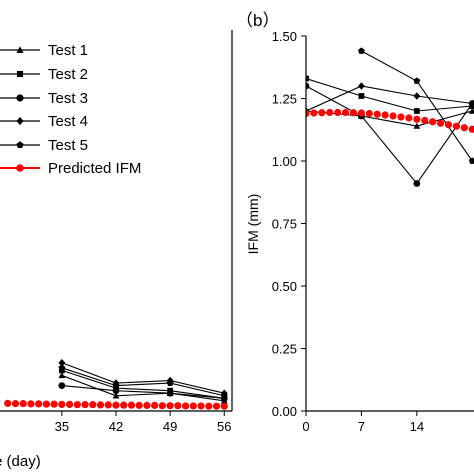 Image resolution: width=474 pixels, height=474 pixels. What do you see at coordinates (44, 121) in the screenshot?
I see `legend-entry-test-4: Test 4` at bounding box center [44, 121].